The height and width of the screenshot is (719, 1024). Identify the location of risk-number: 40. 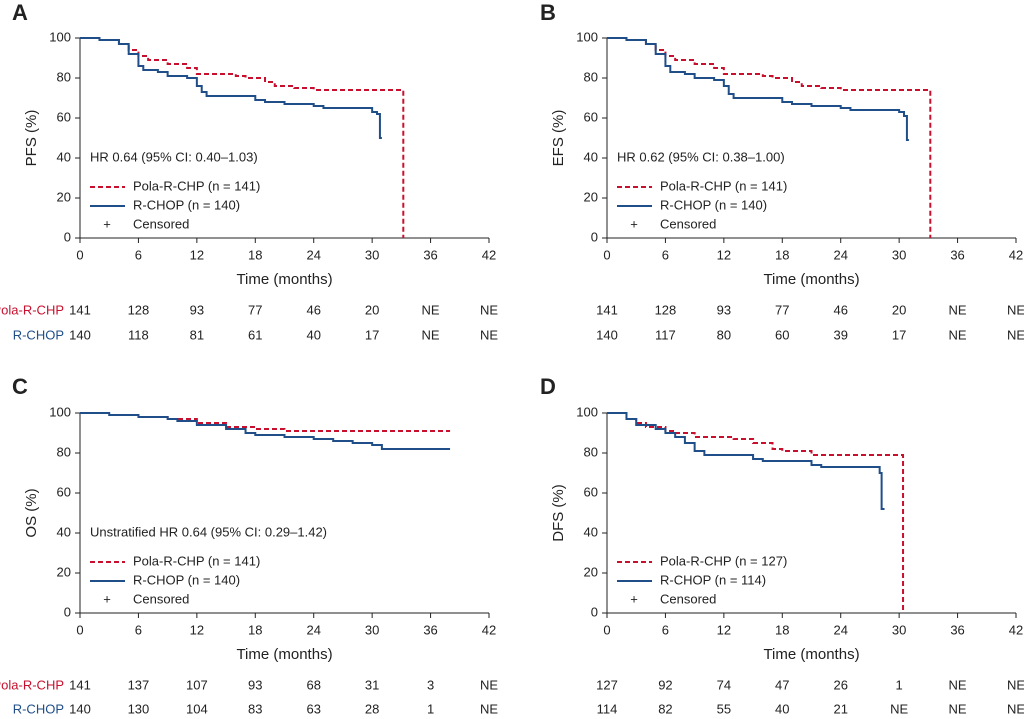
(782, 708).